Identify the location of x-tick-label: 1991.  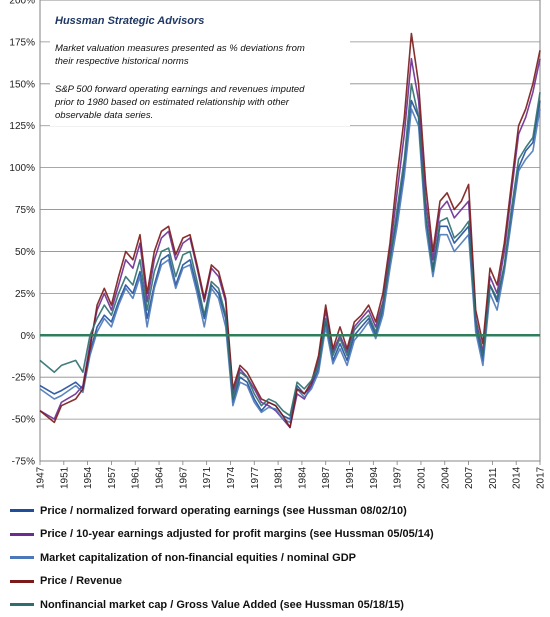
(350, 477).